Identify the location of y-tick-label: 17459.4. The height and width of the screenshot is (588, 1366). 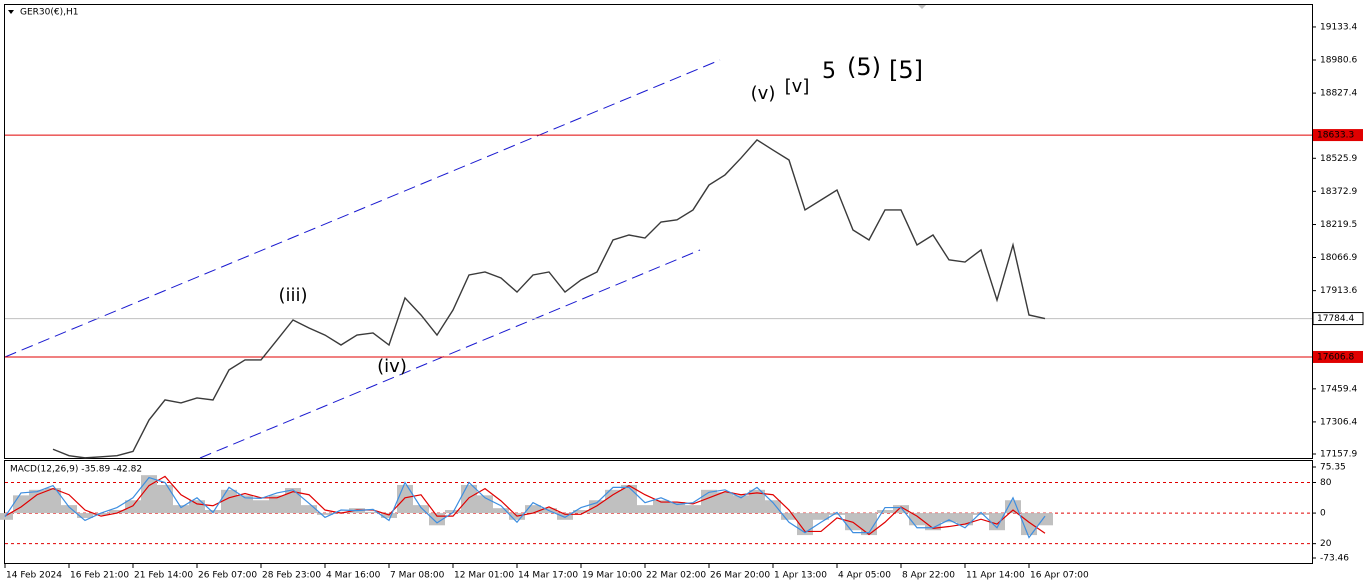
(1338, 389).